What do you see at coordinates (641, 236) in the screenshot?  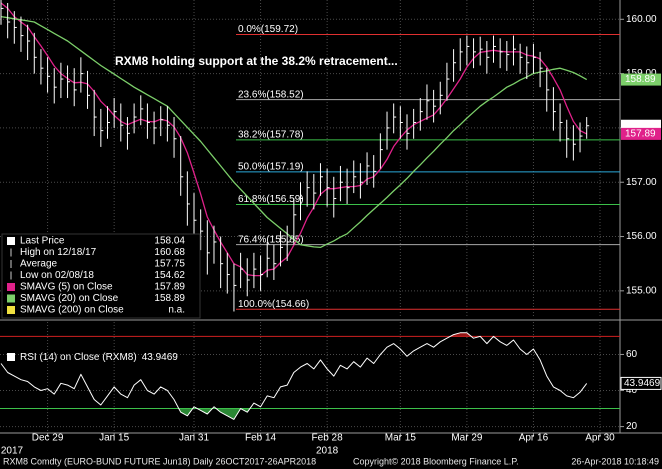 I see `y-tick-label: 156.00` at bounding box center [641, 236].